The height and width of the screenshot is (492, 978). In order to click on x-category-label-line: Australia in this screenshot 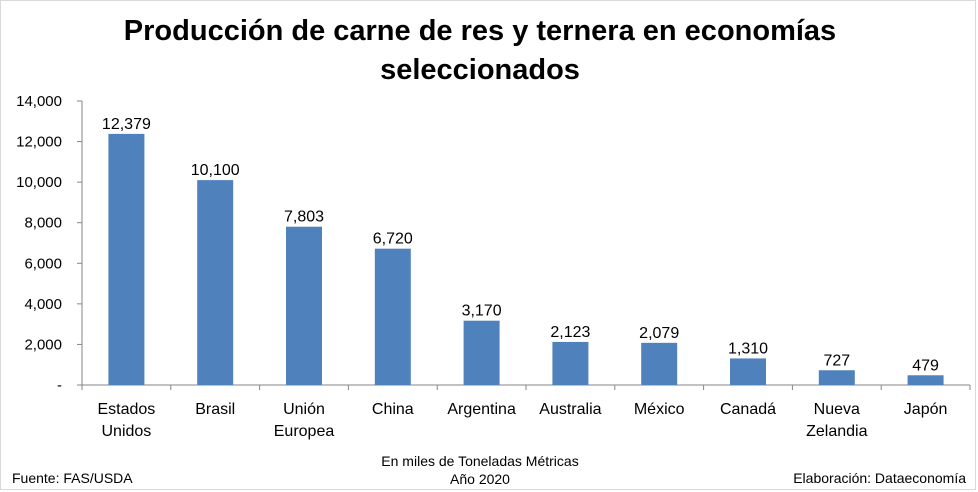, I will do `click(570, 409)`.